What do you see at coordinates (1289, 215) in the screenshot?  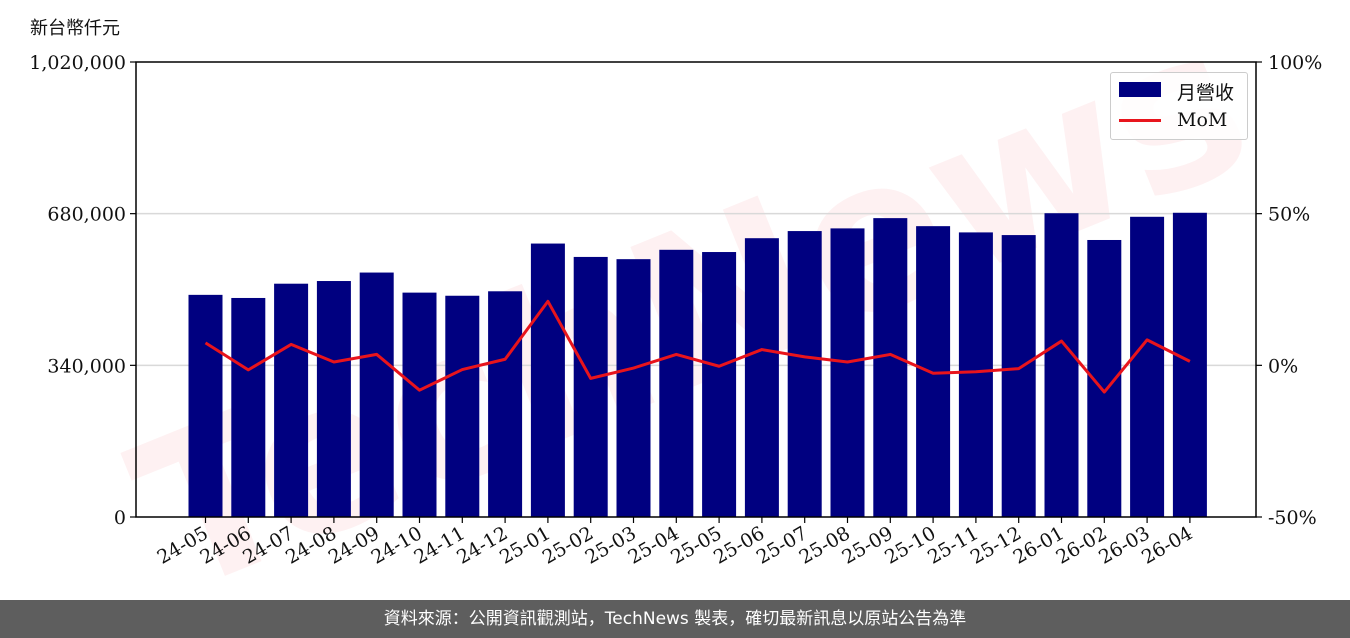 I see `right-tick-label: 50%` at bounding box center [1289, 215].